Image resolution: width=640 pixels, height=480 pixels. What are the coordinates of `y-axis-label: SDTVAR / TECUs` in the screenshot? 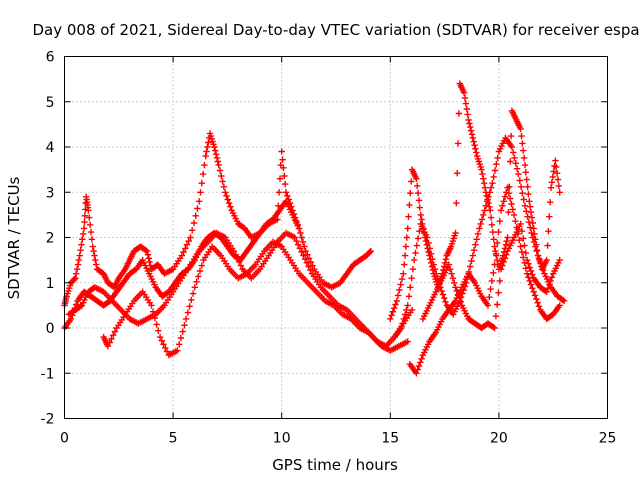 It's located at (14, 237).